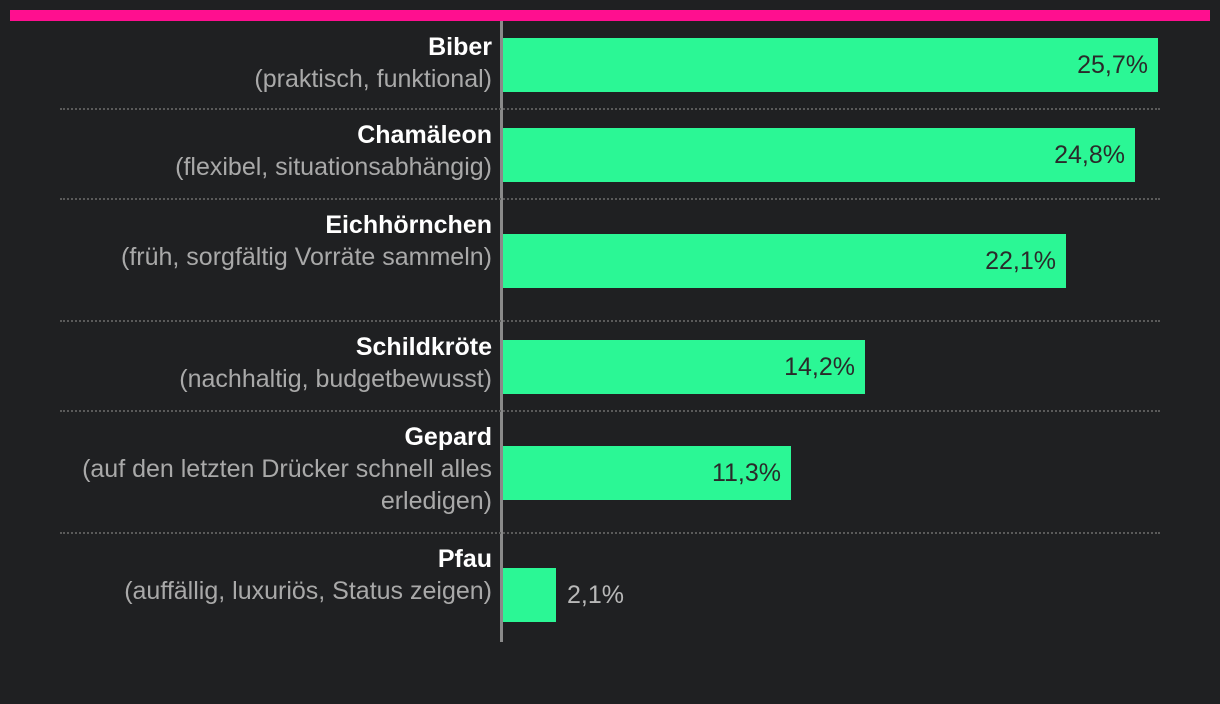  I want to click on data-label: 14,2%, so click(819, 367).